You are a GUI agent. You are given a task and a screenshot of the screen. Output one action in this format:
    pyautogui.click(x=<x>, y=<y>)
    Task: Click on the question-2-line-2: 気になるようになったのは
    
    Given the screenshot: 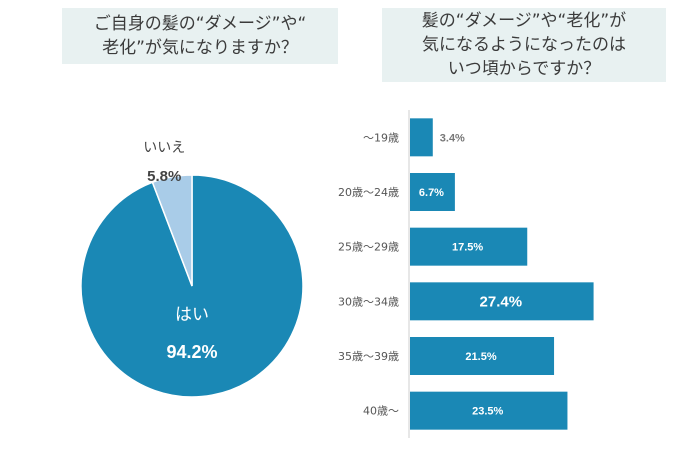 What is the action you would take?
    pyautogui.click(x=523, y=45)
    